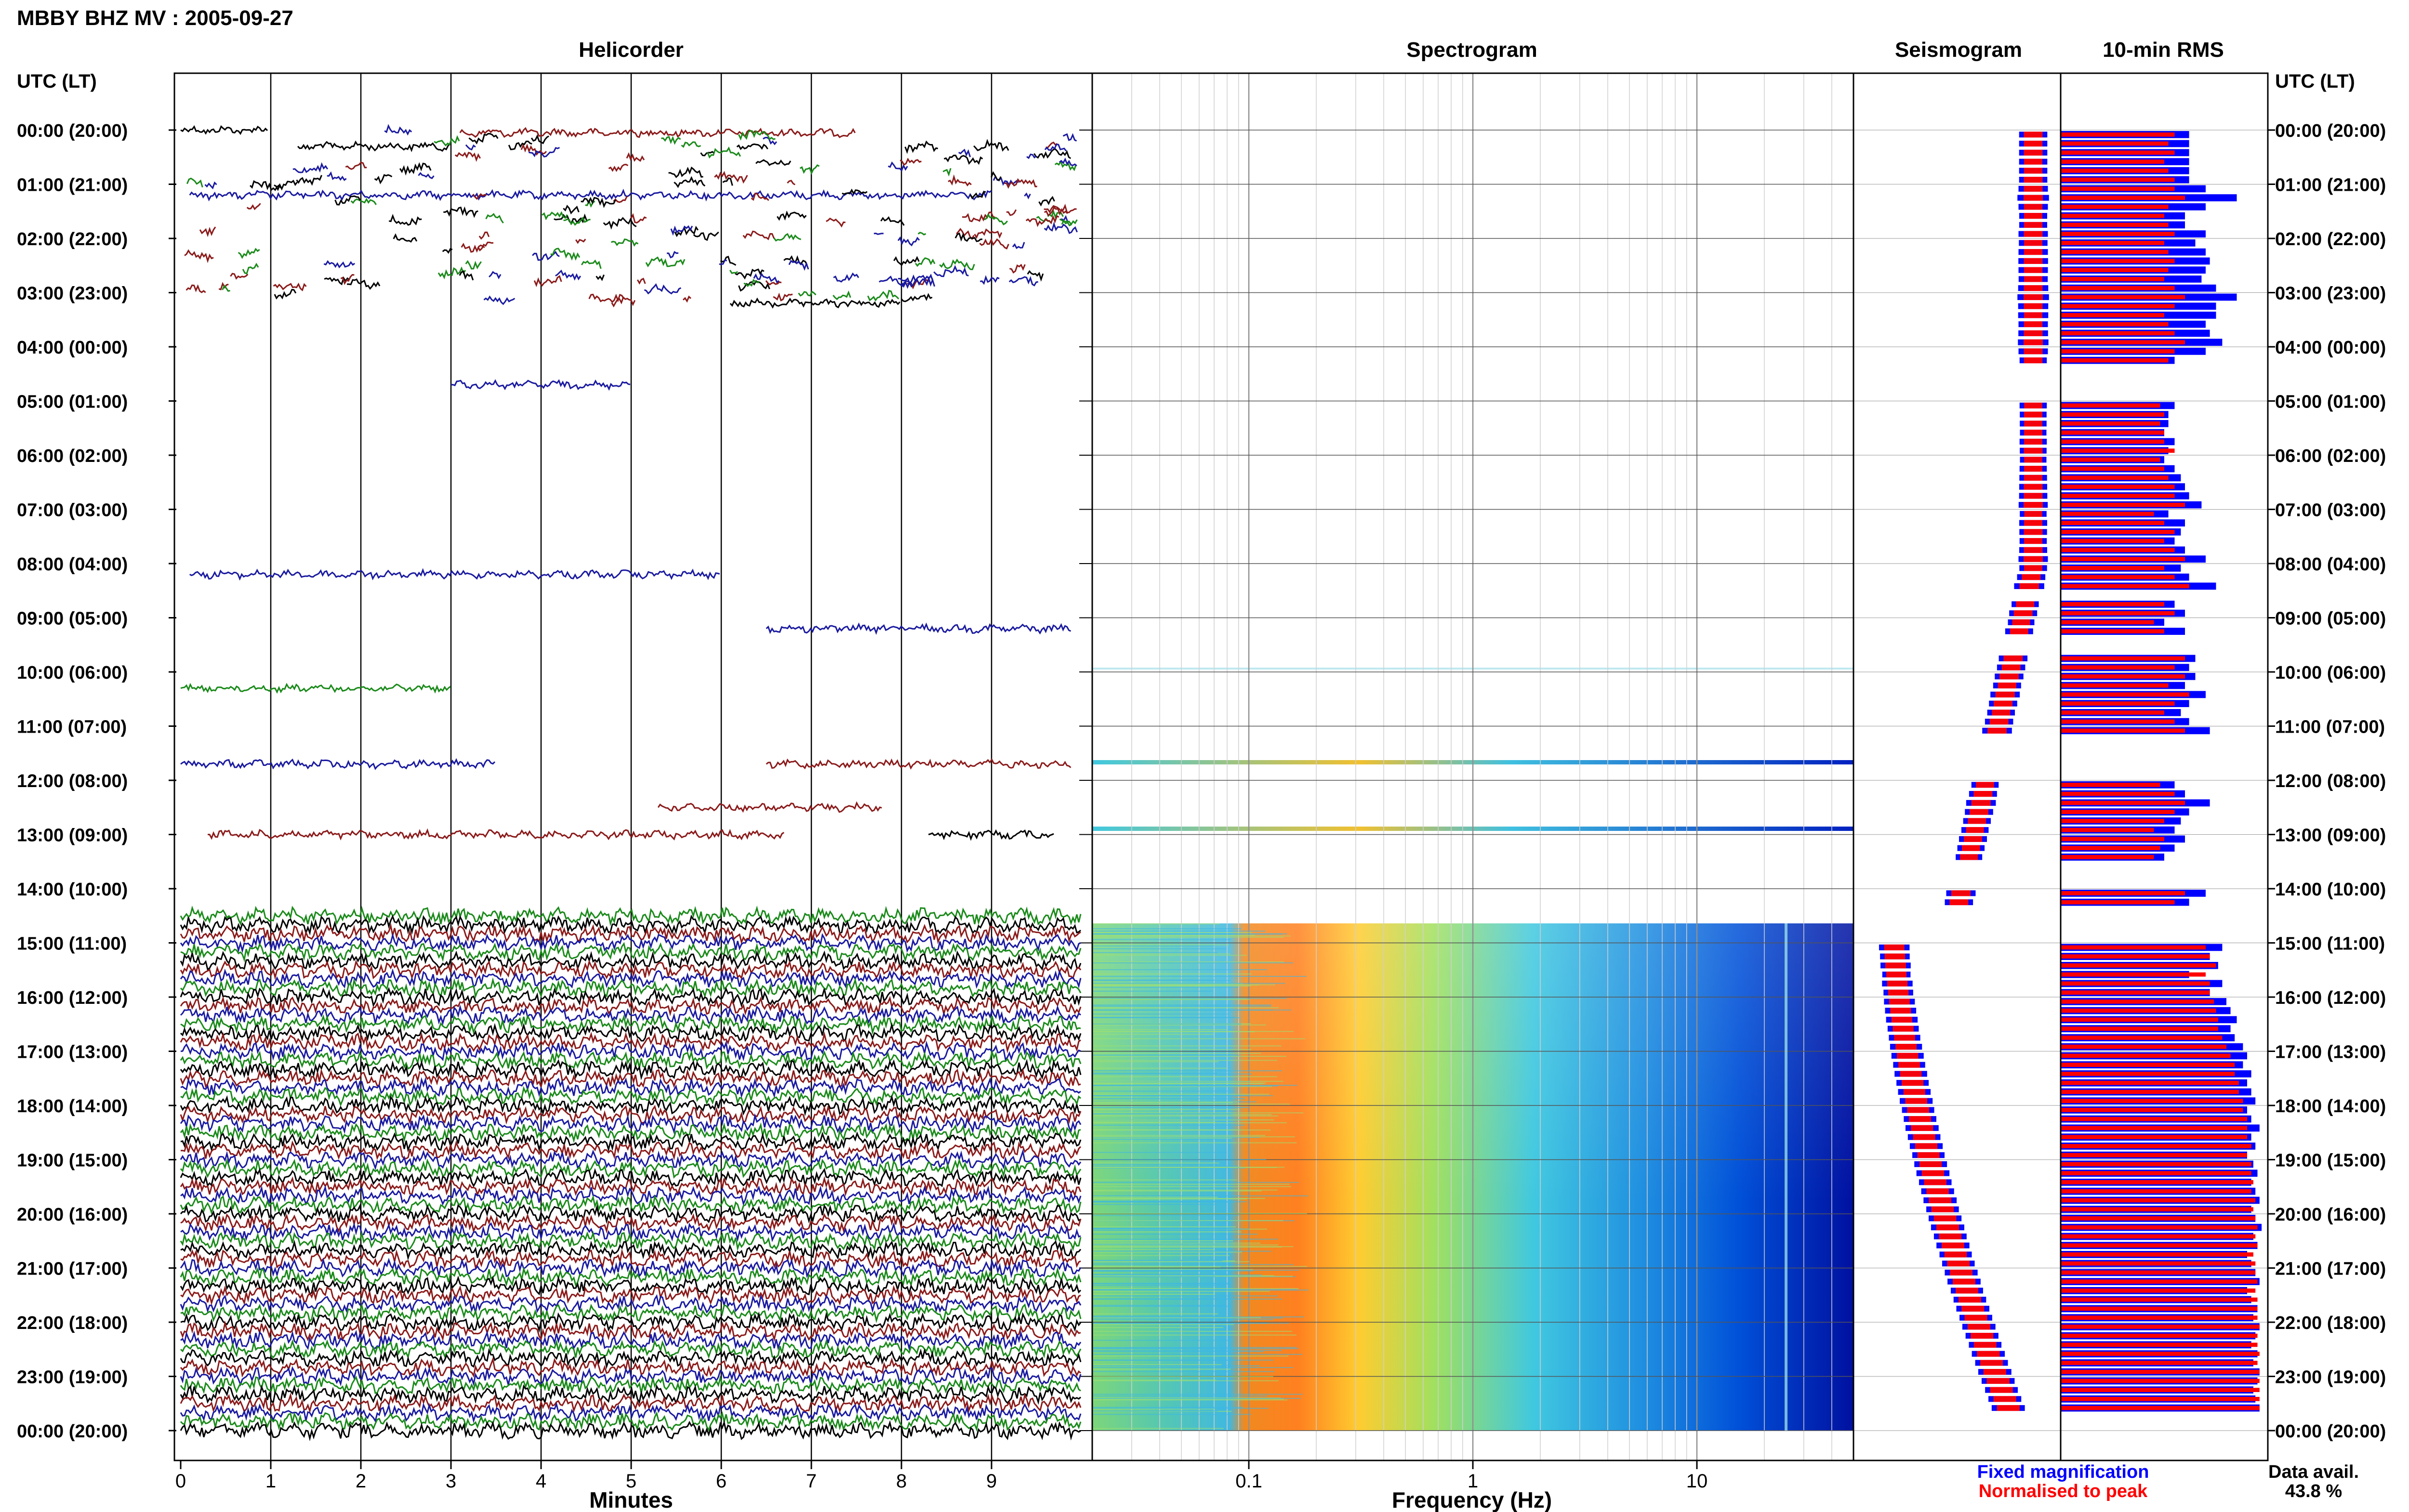  Describe the element at coordinates (2330, 1323) in the screenshot. I see `hour-label-right: 22:00 (18:00)` at that location.